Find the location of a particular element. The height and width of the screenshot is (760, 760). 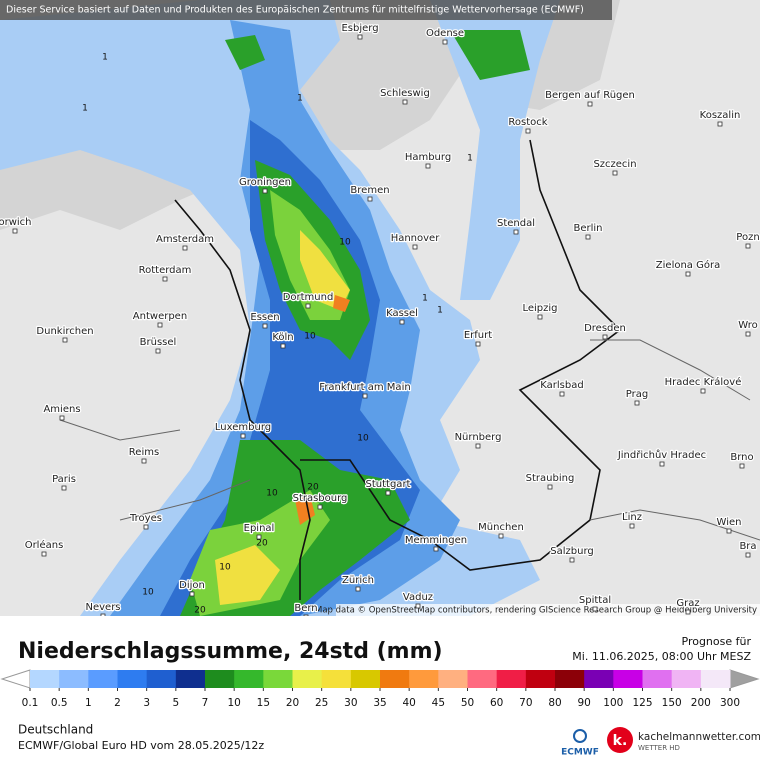

city-label: Dijon is located at coordinates (192, 585).